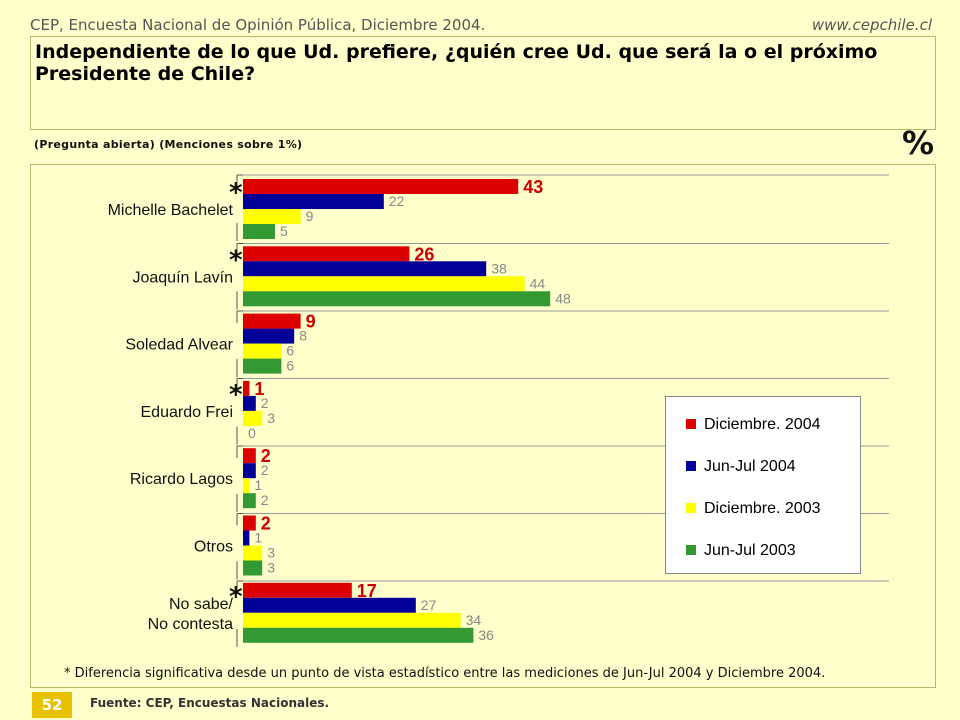 The width and height of the screenshot is (960, 720). Describe the element at coordinates (538, 283) in the screenshot. I see `data-label: 44` at that location.